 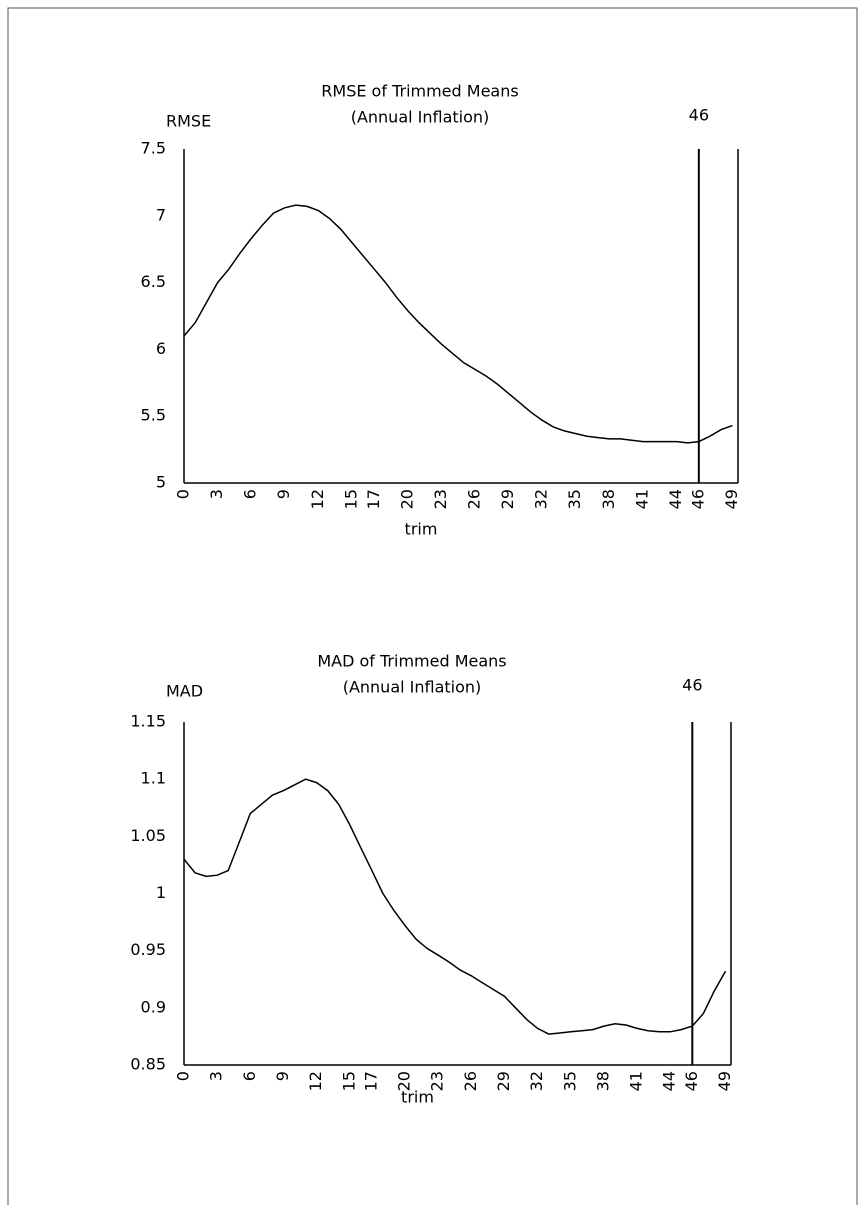 What do you see at coordinates (161, 214) in the screenshot?
I see `y-tick-label: 7` at bounding box center [161, 214].